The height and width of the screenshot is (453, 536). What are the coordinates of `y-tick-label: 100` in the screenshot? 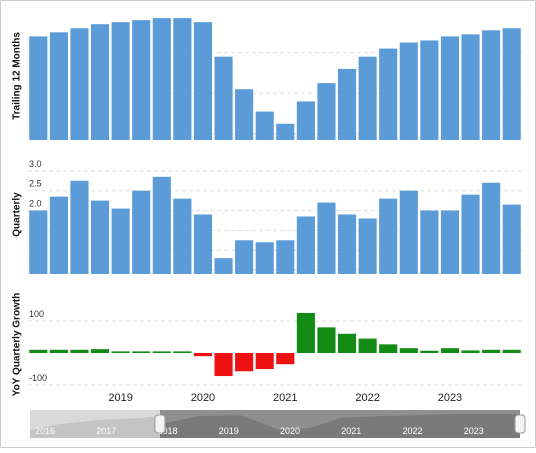 It's located at (36, 314).